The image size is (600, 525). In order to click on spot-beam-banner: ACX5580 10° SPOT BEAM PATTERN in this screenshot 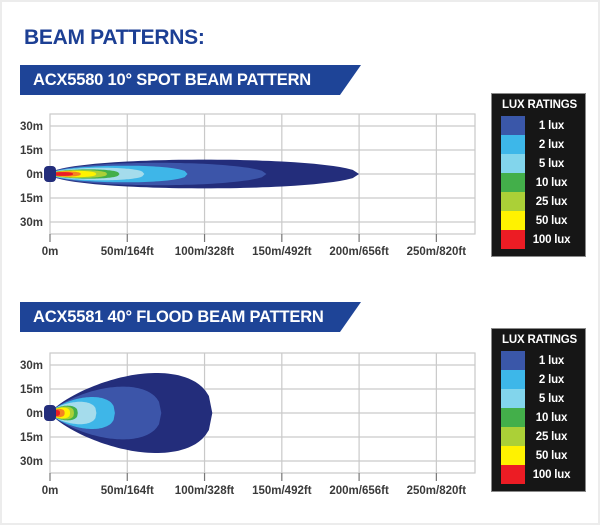, I will do `click(190, 80)`.